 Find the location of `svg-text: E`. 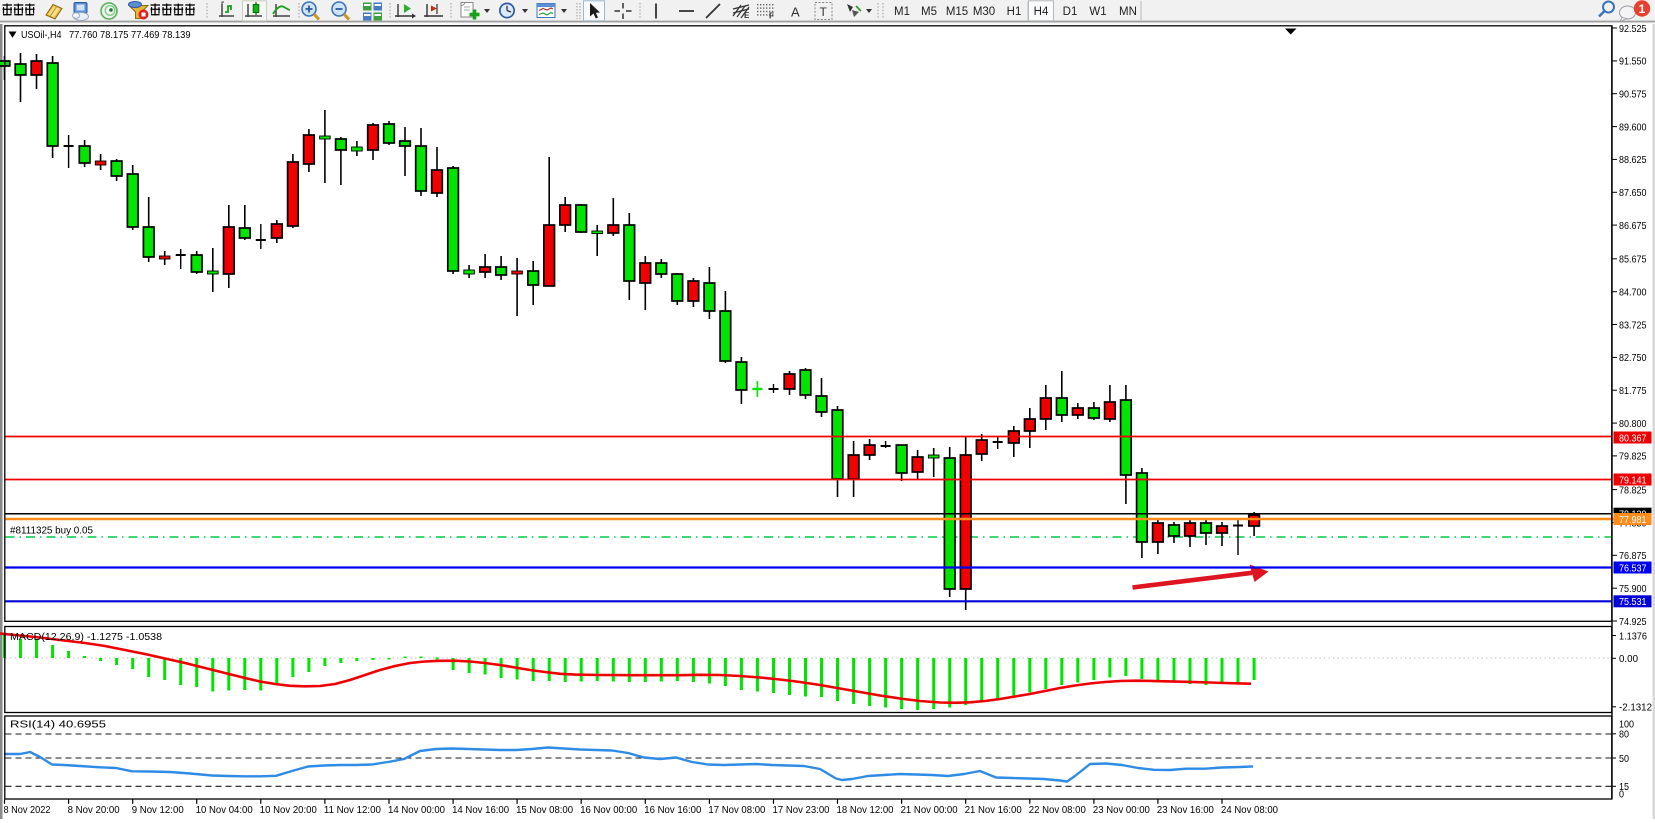

svg-text: E is located at coordinates (747, 15).